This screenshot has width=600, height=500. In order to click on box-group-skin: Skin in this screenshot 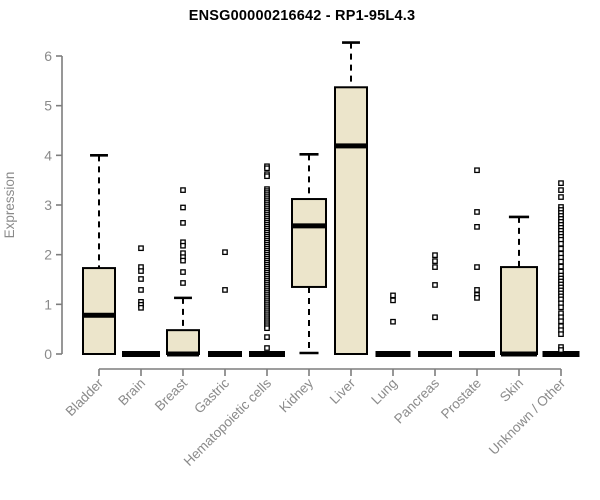, I will do `click(517, 310)`.